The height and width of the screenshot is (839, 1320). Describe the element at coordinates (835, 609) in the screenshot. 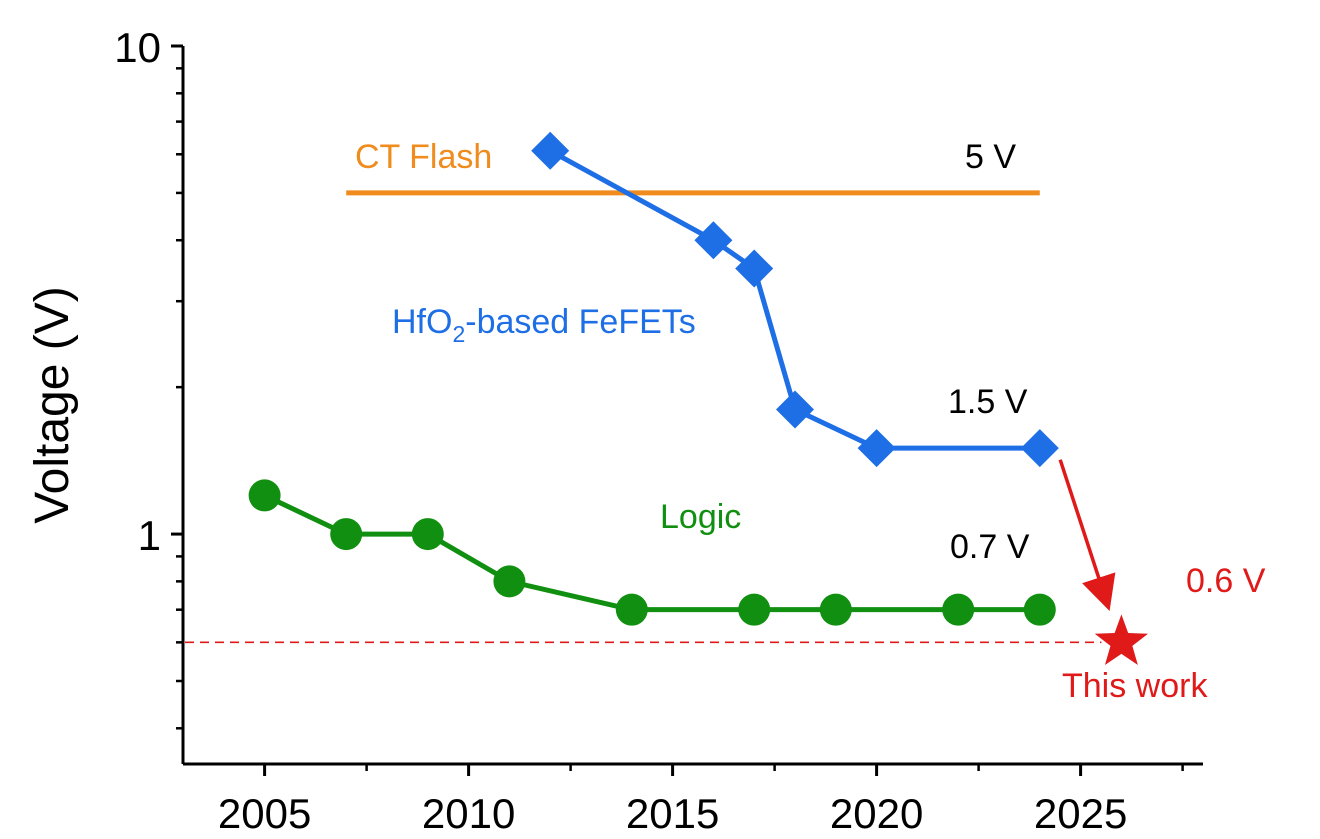

I see `logic-point-2019` at that location.